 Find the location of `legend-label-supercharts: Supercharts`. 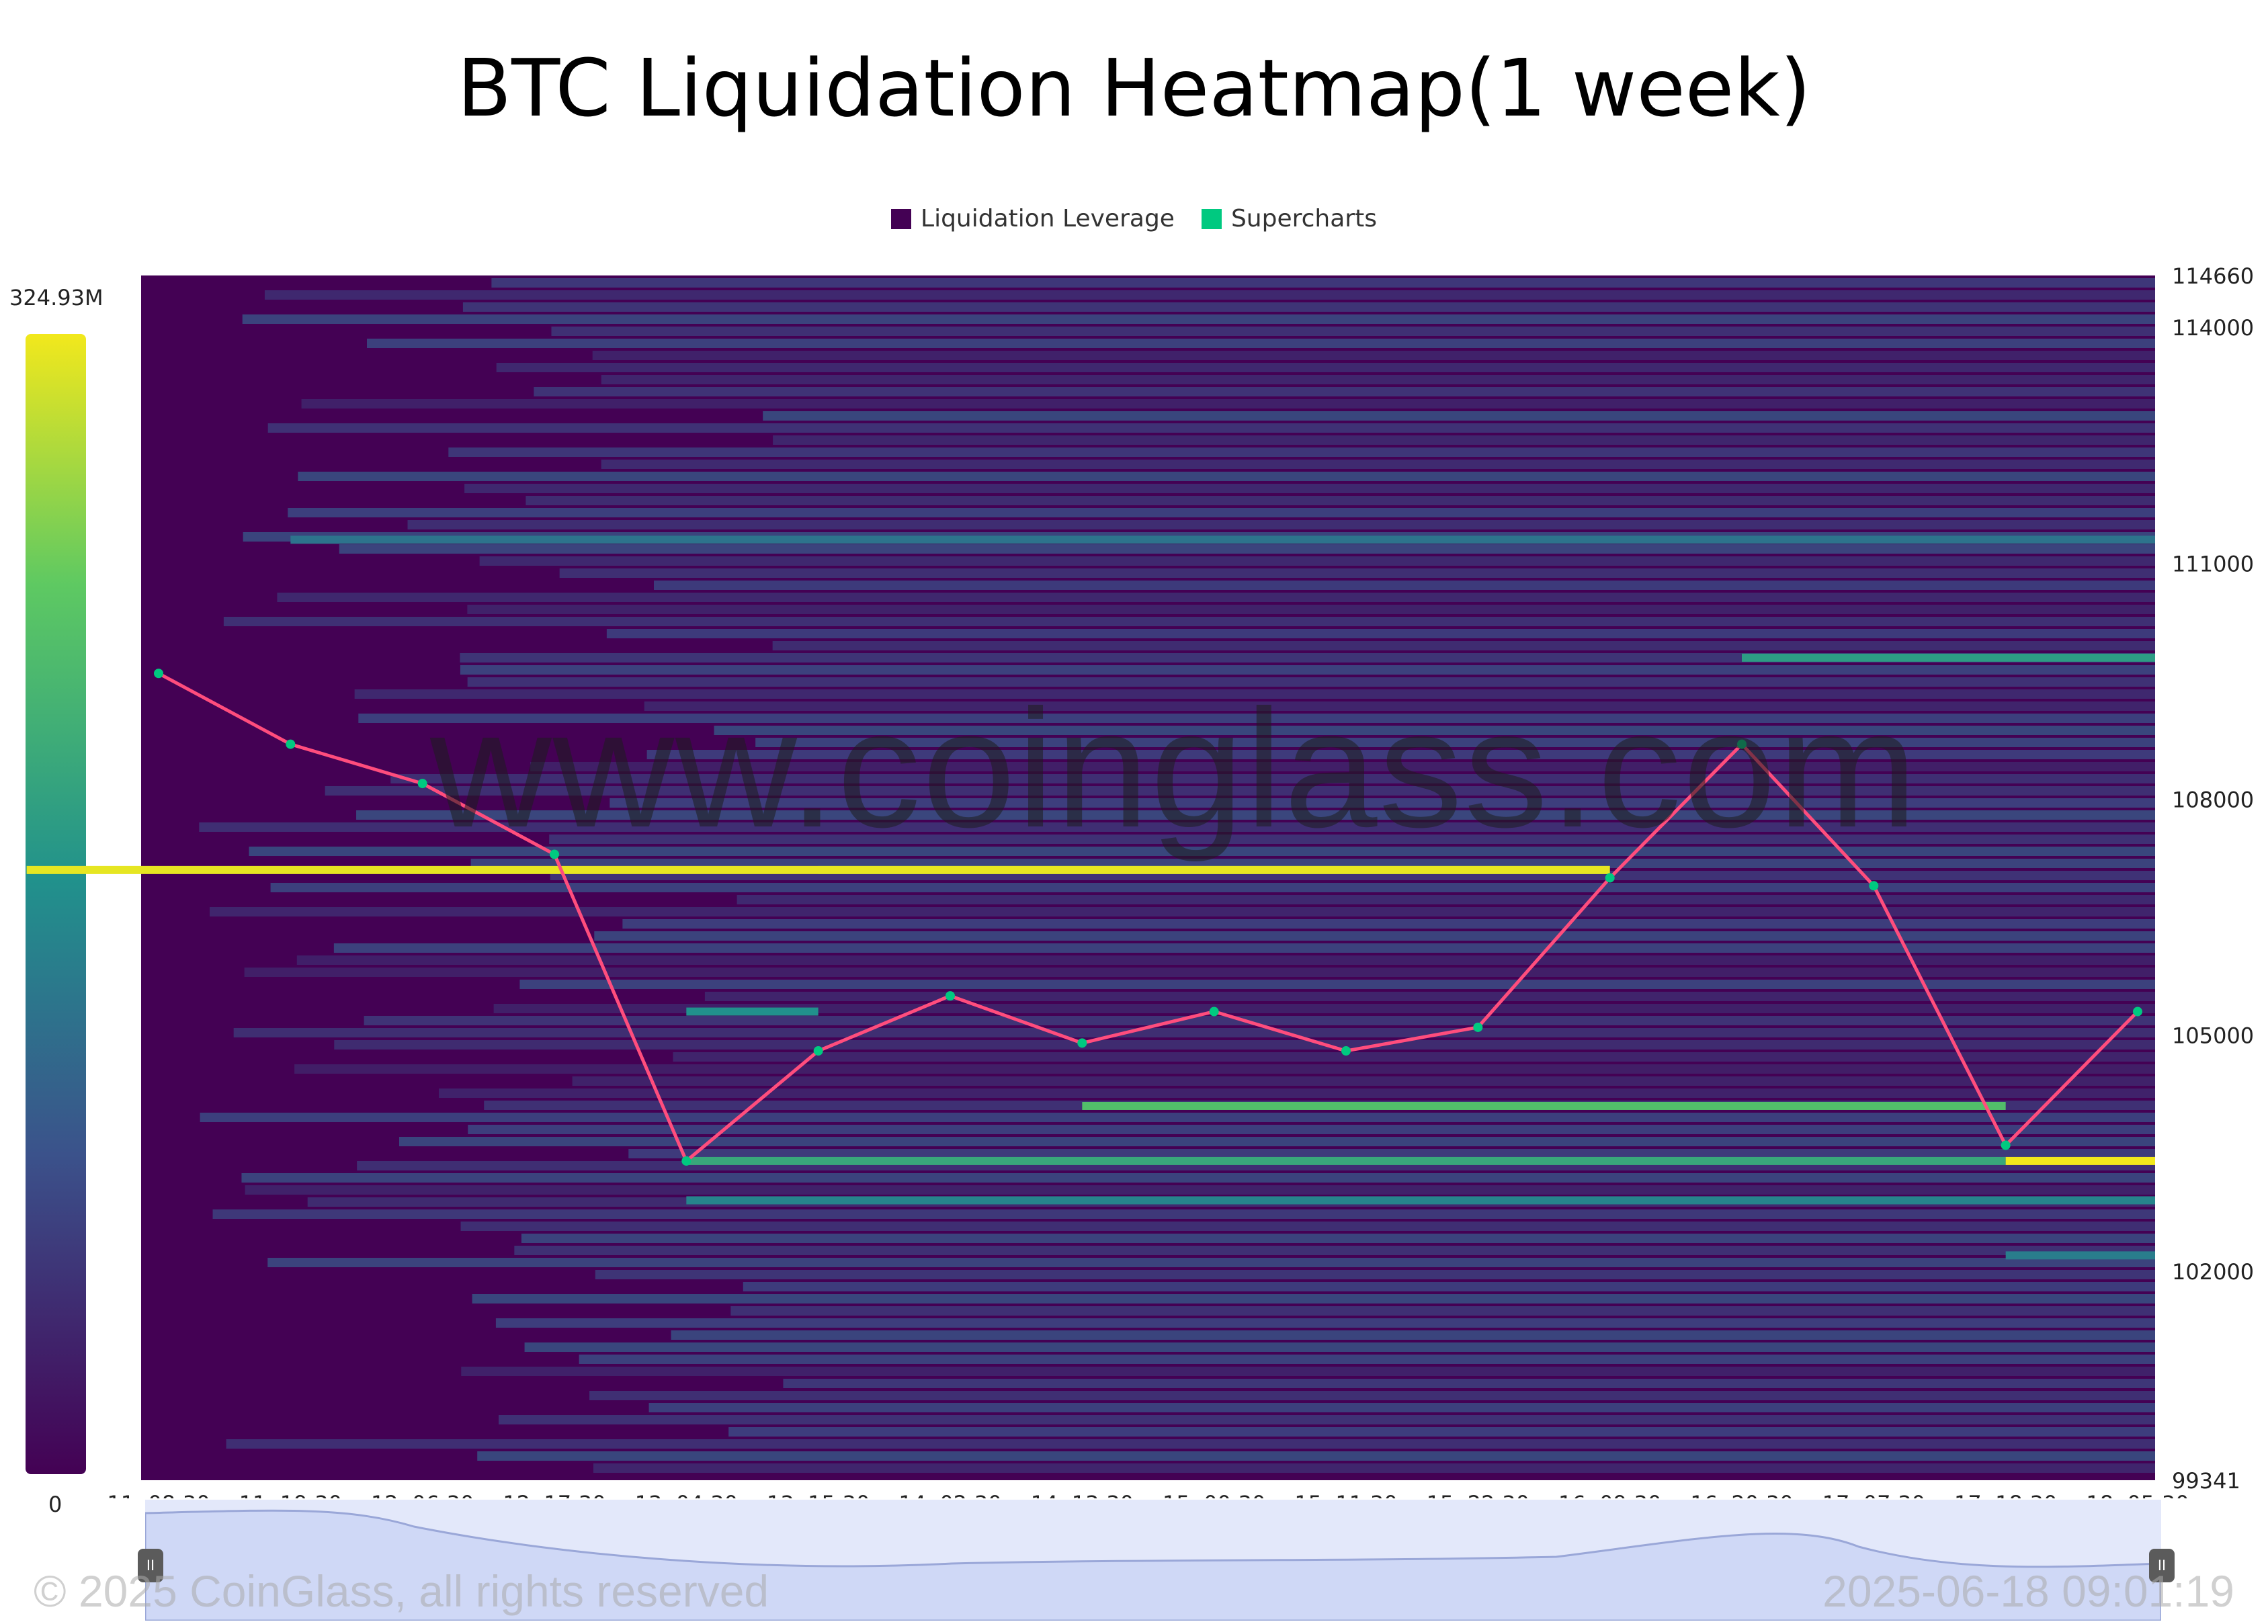

legend-label-supercharts: Supercharts is located at coordinates (1303, 218).